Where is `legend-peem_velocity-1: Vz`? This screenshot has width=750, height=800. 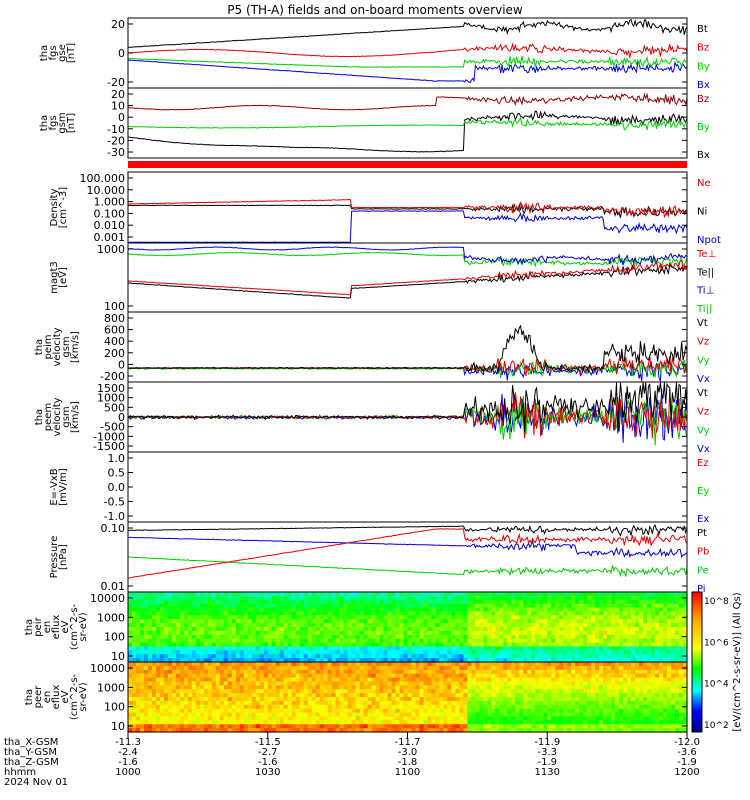
legend-peem_velocity-1: Vz is located at coordinates (703, 412).